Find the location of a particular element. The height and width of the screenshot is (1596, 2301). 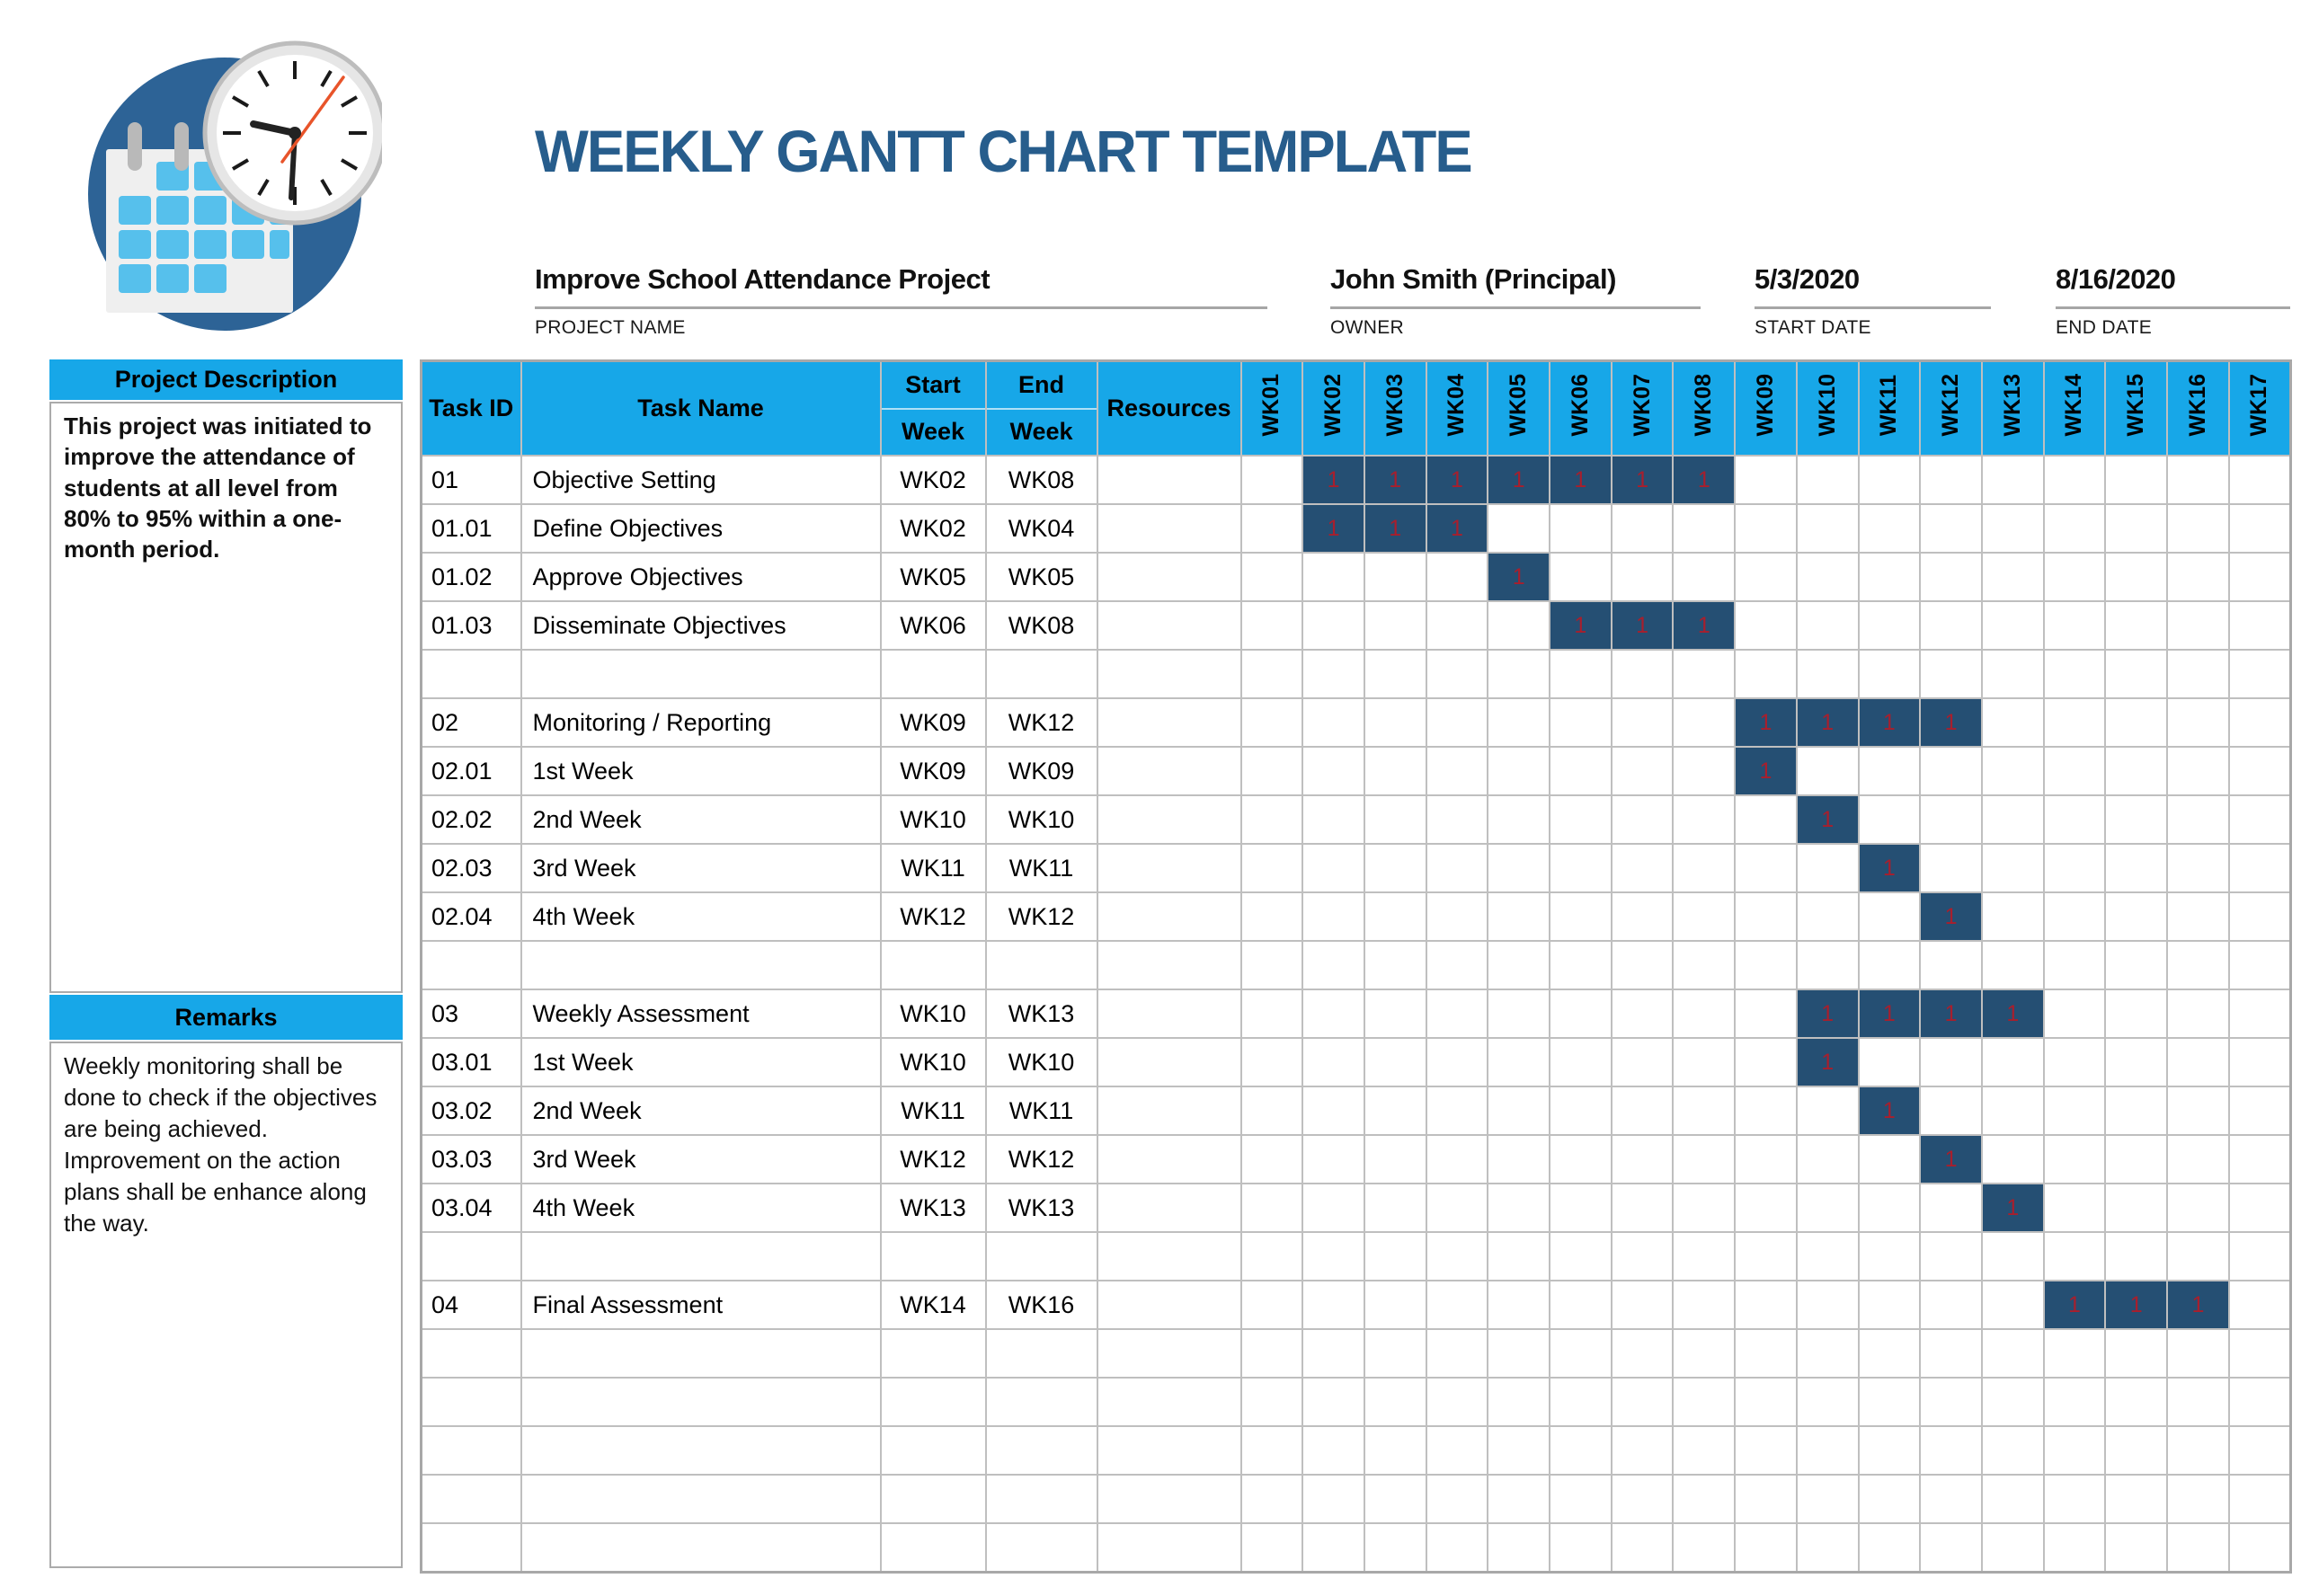

cell-start-week: WK09 is located at coordinates (933, 722).